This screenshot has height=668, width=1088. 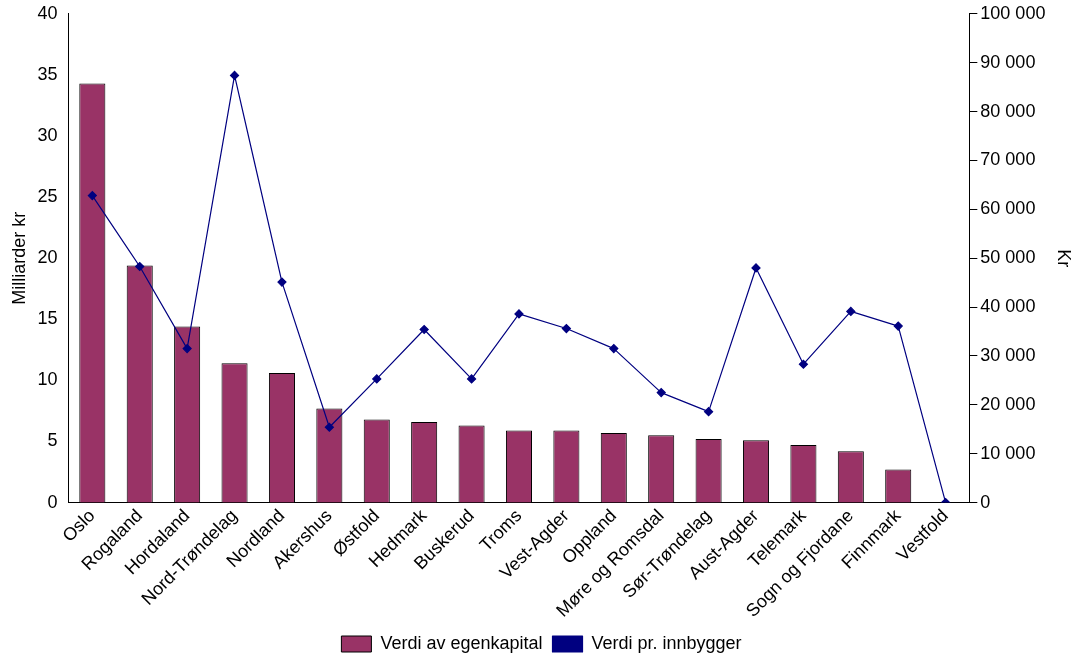 What do you see at coordinates (1008, 306) in the screenshot?
I see `y2-tick-label: 40 000` at bounding box center [1008, 306].